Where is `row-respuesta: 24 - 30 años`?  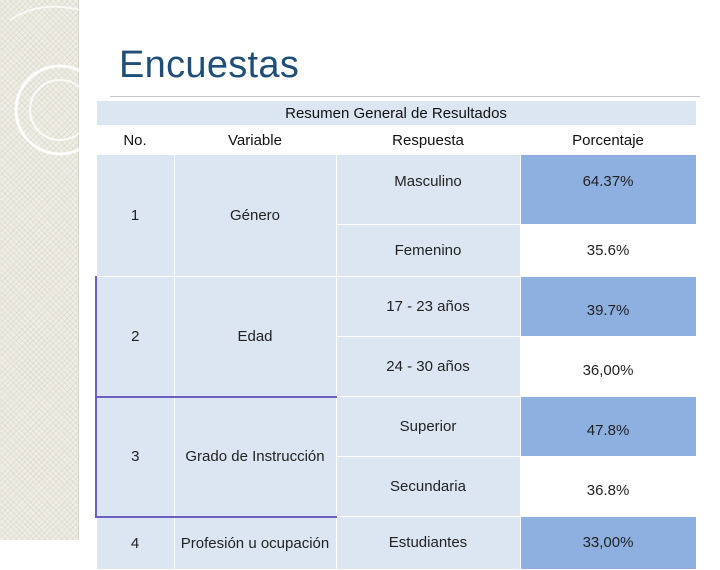
row-respuesta: 24 - 30 años is located at coordinates (428, 366).